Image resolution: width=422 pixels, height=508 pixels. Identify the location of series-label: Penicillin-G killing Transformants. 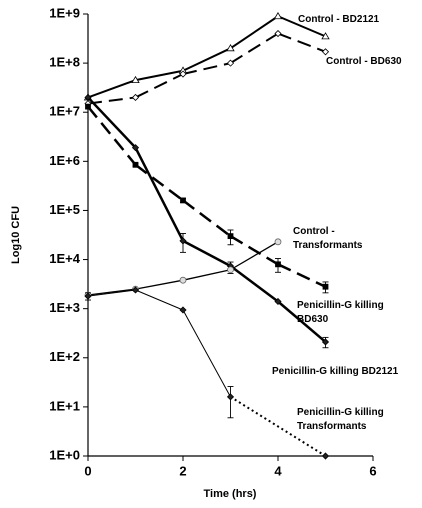
(340, 419).